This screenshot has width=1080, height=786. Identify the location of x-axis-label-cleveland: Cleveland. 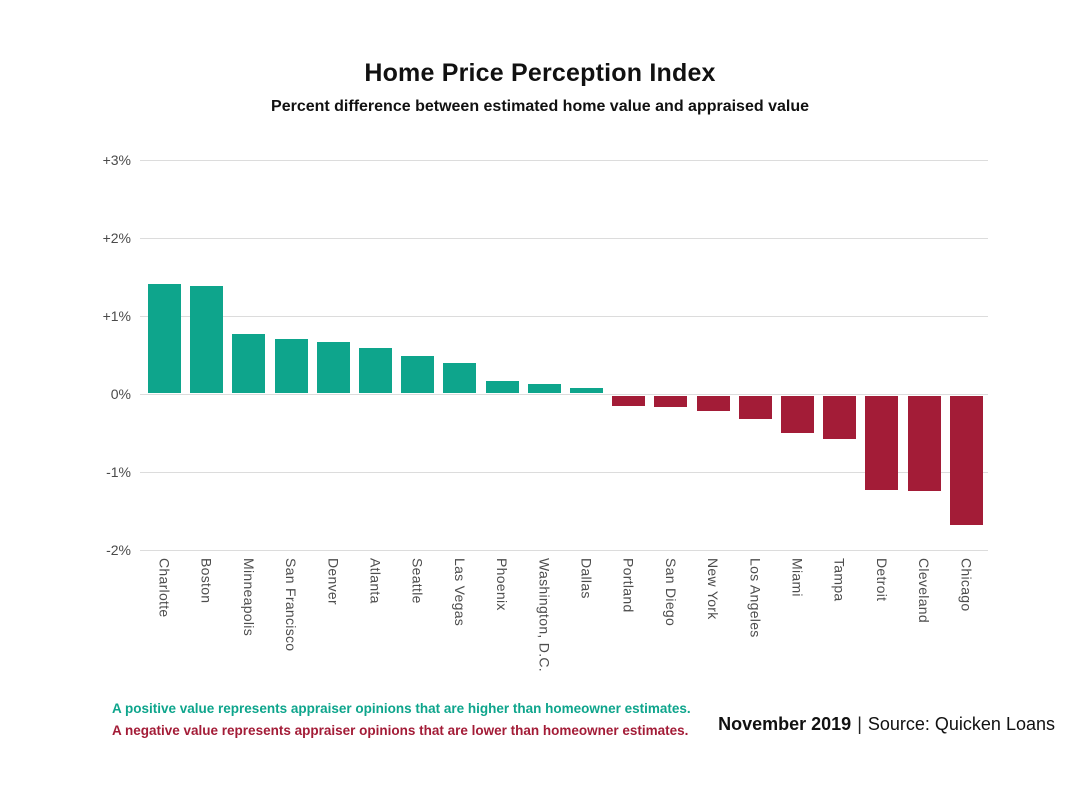
(924, 590).